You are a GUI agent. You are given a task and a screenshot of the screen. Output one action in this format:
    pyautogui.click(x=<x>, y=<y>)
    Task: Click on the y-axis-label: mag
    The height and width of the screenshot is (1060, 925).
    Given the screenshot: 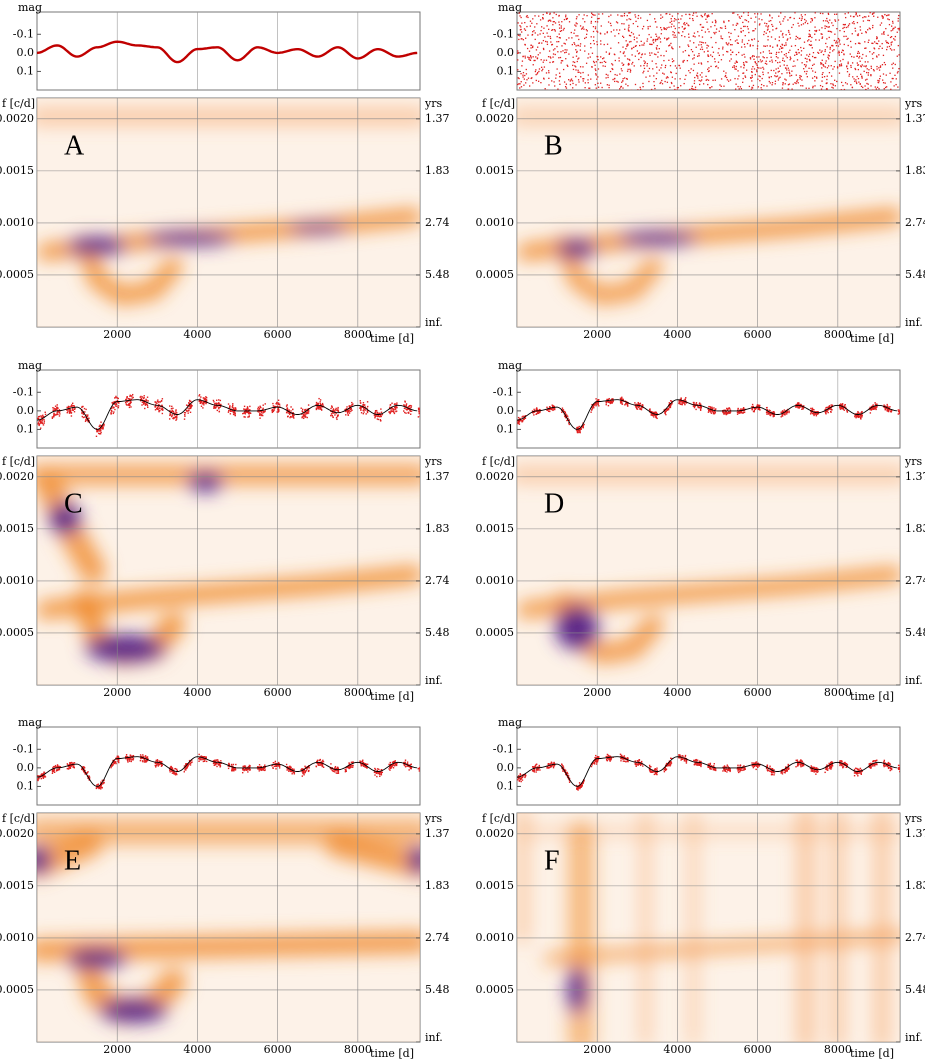 What is the action you would take?
    pyautogui.click(x=510, y=365)
    